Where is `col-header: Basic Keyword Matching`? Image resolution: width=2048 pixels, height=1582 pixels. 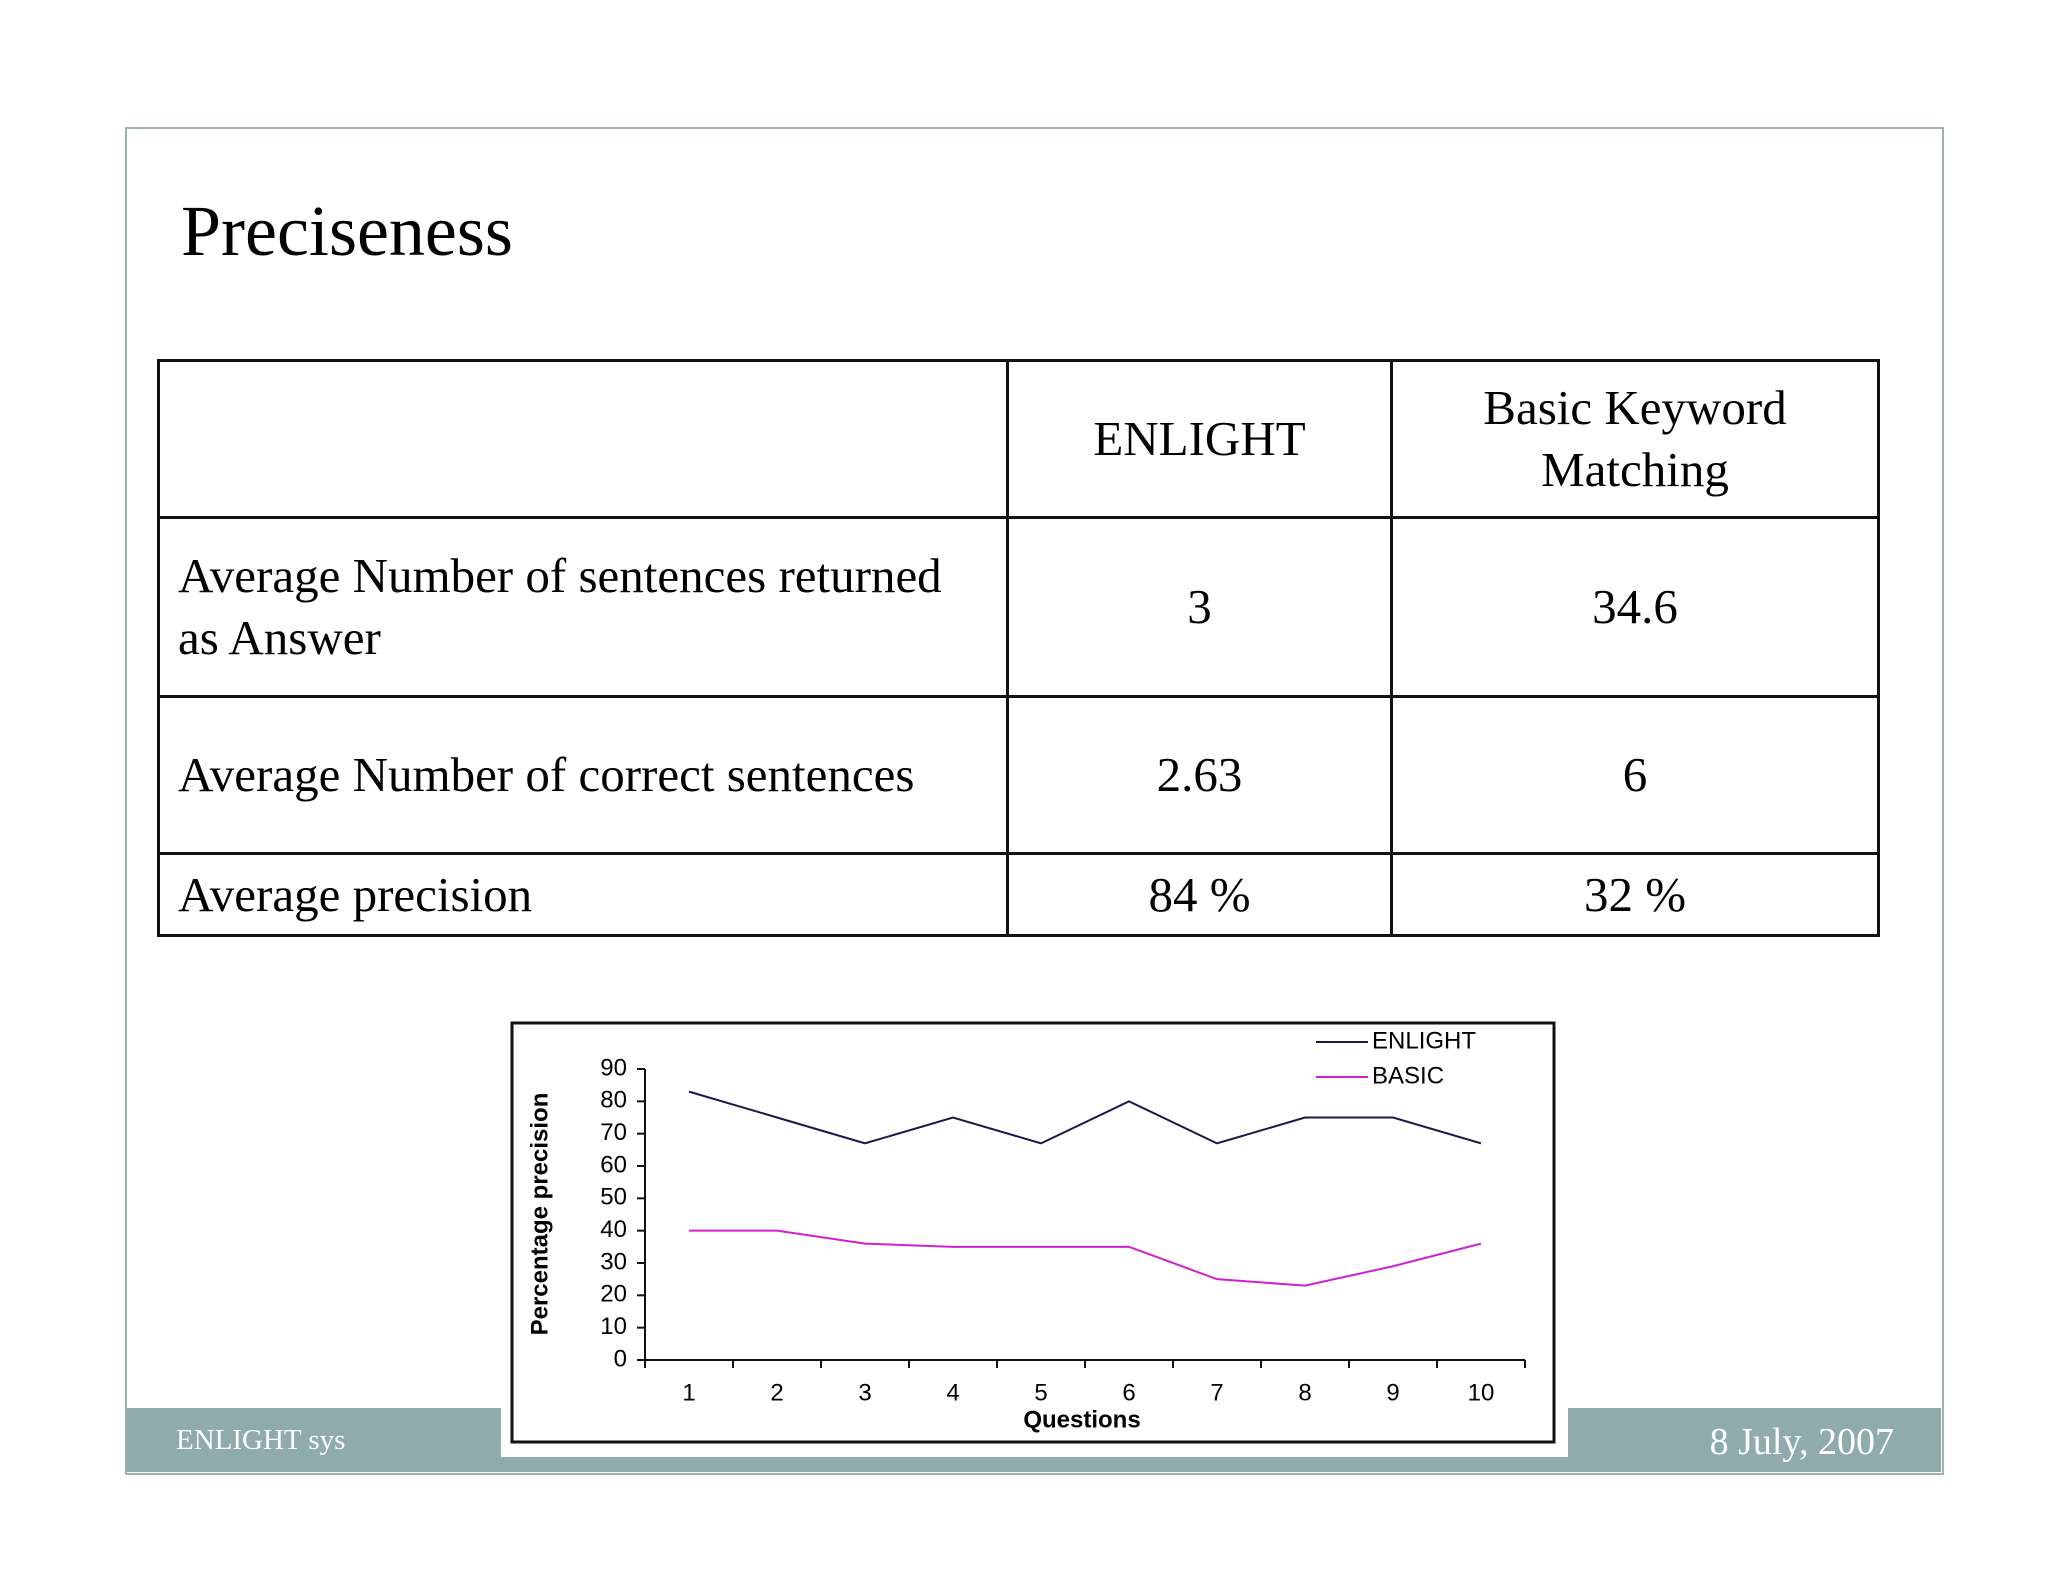
col-header: Basic Keyword Matching is located at coordinates (1635, 439).